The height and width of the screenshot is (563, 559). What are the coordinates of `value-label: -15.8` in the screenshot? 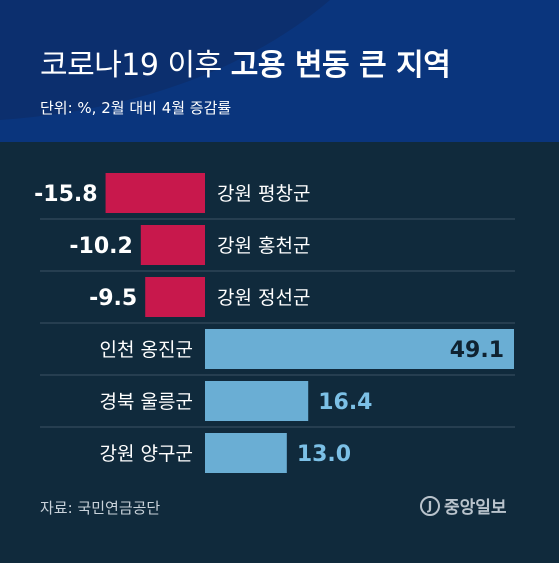 It's located at (65, 194).